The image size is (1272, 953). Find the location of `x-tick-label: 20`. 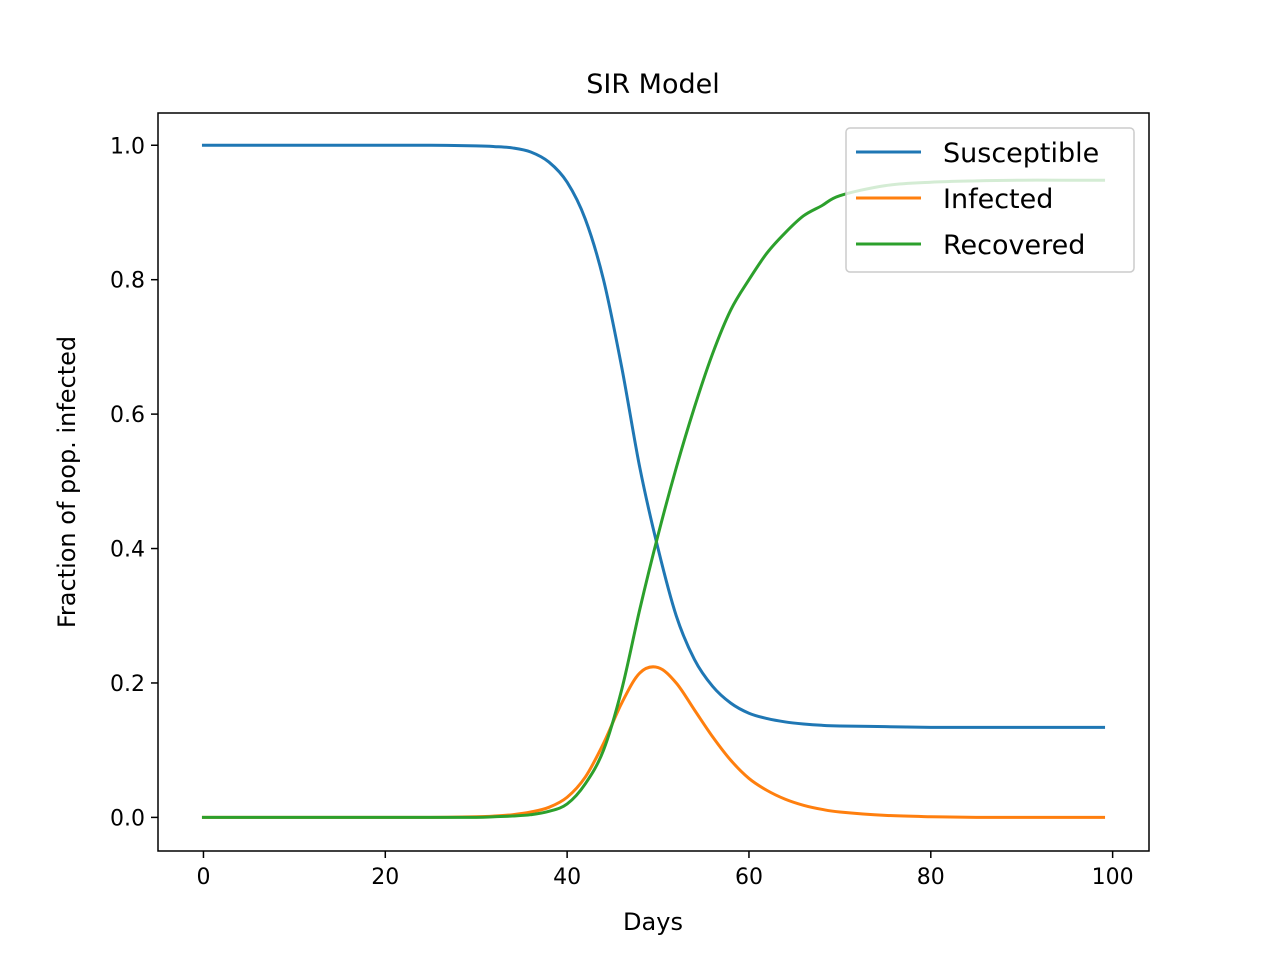

x-tick-label: 20 is located at coordinates (385, 877).